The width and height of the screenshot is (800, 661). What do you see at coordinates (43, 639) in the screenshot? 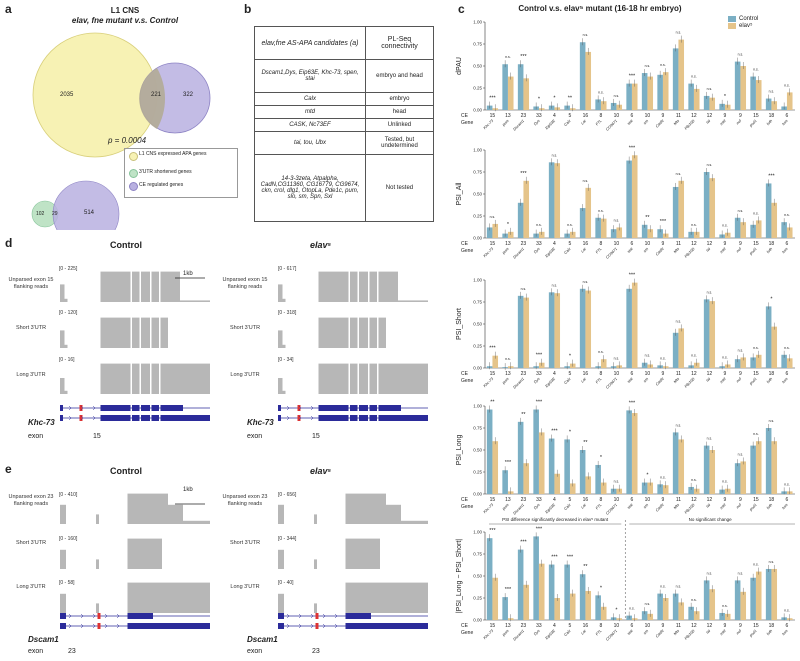
I see `e-gene-name: Dscam1` at bounding box center [43, 639].